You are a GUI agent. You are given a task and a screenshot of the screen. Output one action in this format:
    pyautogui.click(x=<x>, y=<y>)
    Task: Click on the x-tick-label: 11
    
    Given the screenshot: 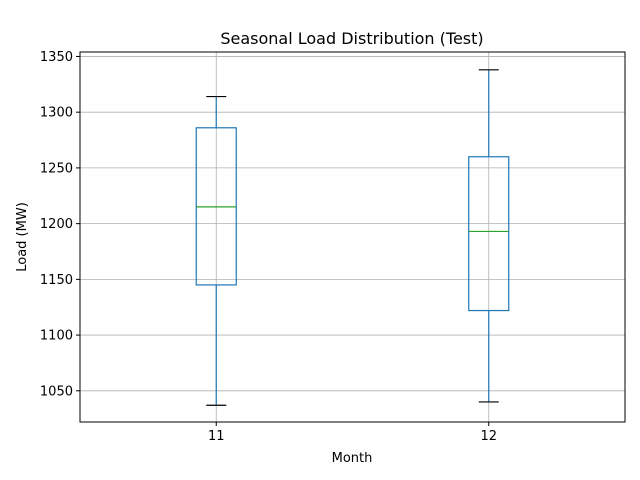 What is the action you would take?
    pyautogui.click(x=216, y=436)
    